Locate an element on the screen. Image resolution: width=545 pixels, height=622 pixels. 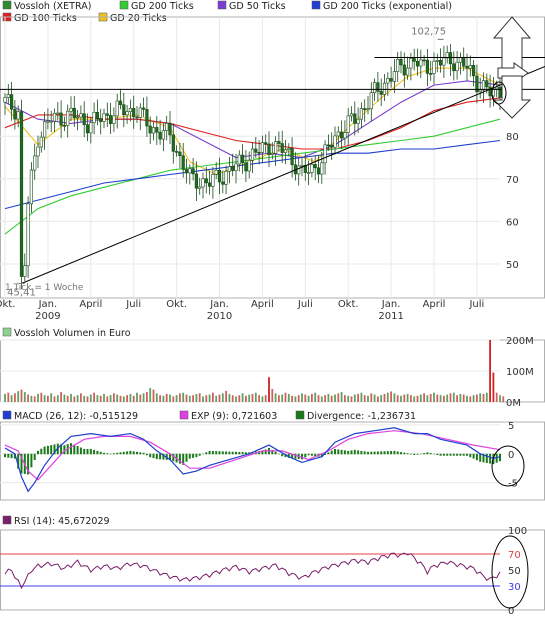
x-tick-label: Okt. is located at coordinates (348, 304).